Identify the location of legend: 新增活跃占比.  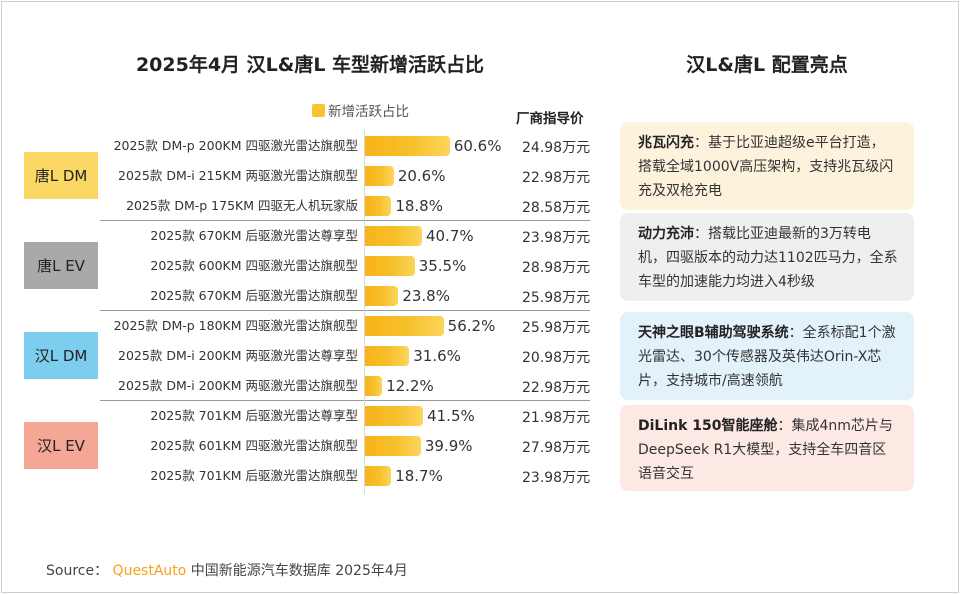
(360, 110).